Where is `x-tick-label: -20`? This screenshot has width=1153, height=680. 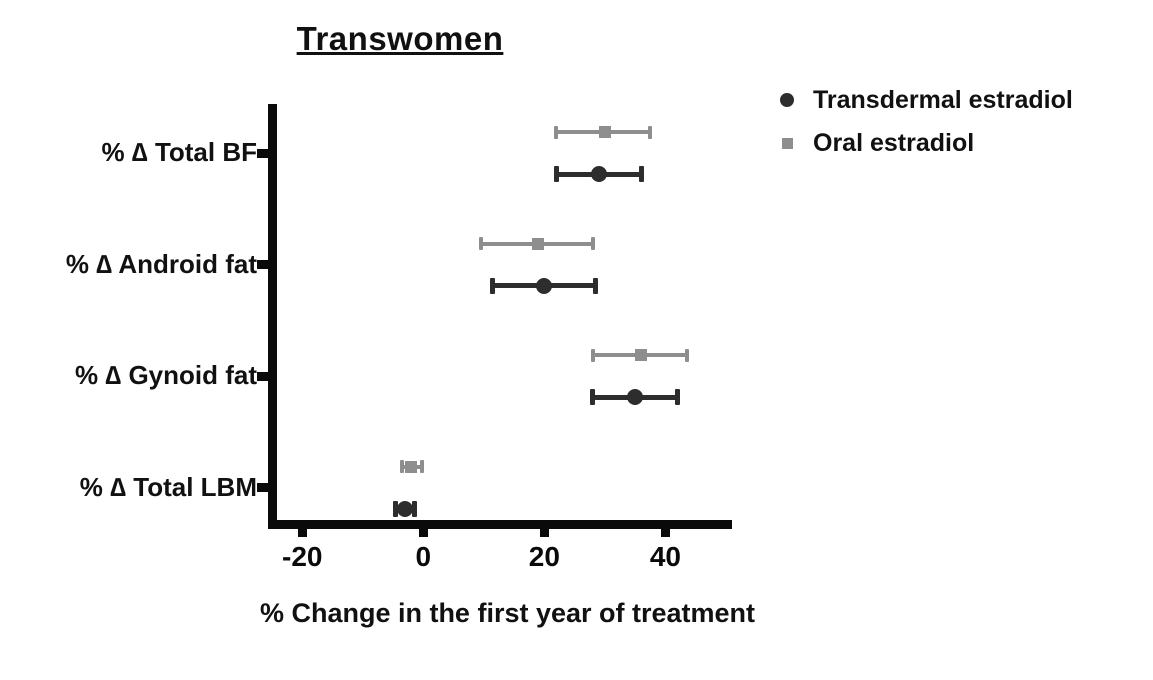
x-tick-label: -20 is located at coordinates (302, 556).